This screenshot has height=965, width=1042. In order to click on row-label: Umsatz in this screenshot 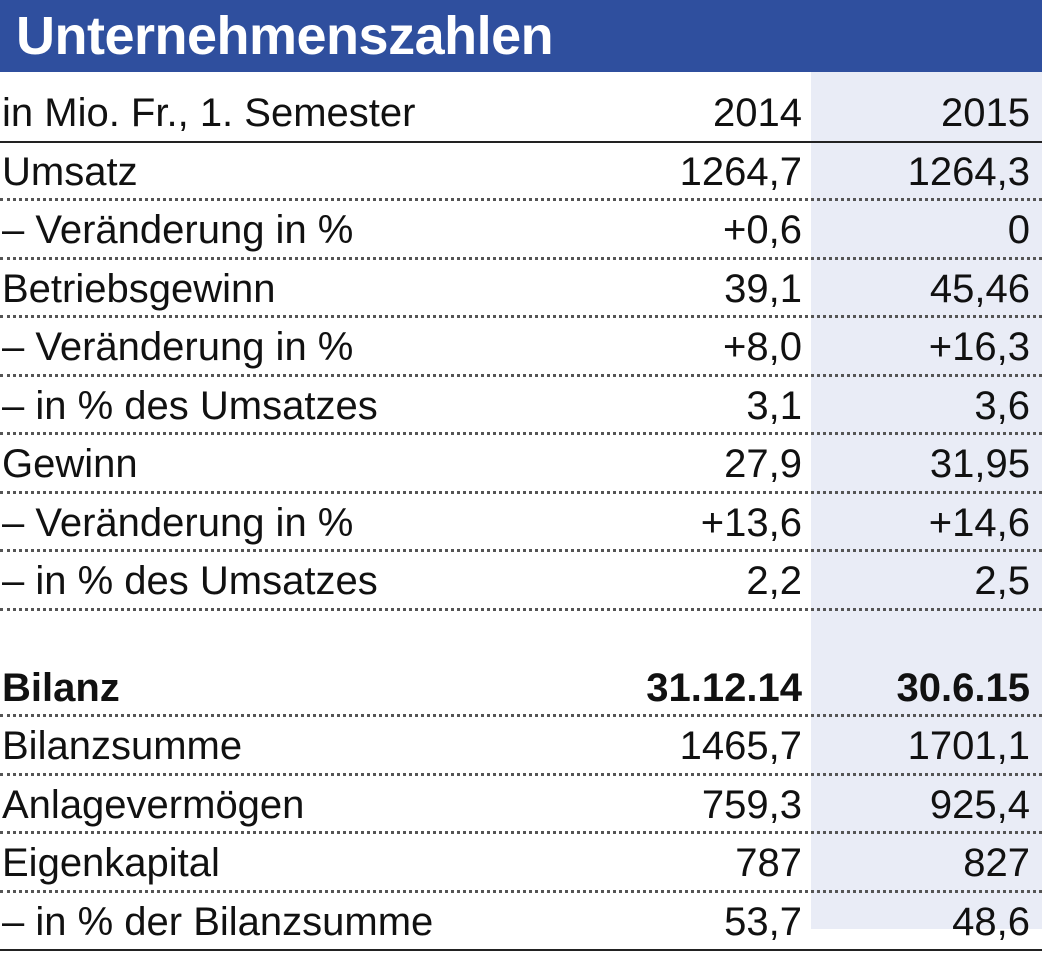, I will do `click(70, 171)`.